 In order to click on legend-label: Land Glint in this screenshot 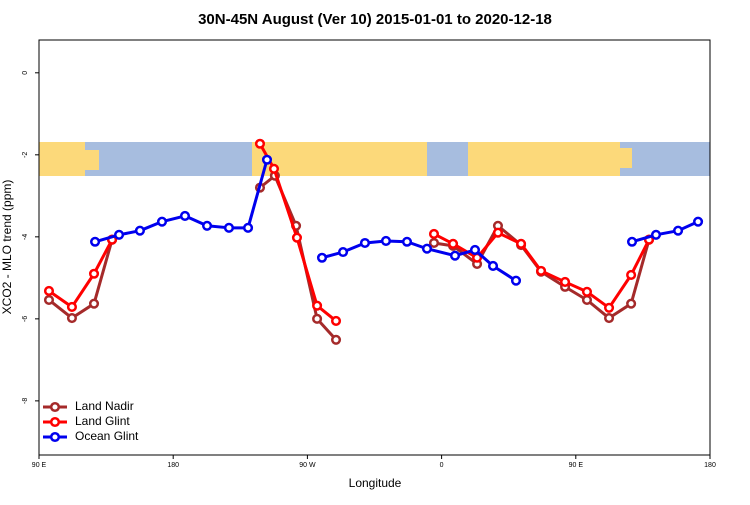, I will do `click(102, 421)`.